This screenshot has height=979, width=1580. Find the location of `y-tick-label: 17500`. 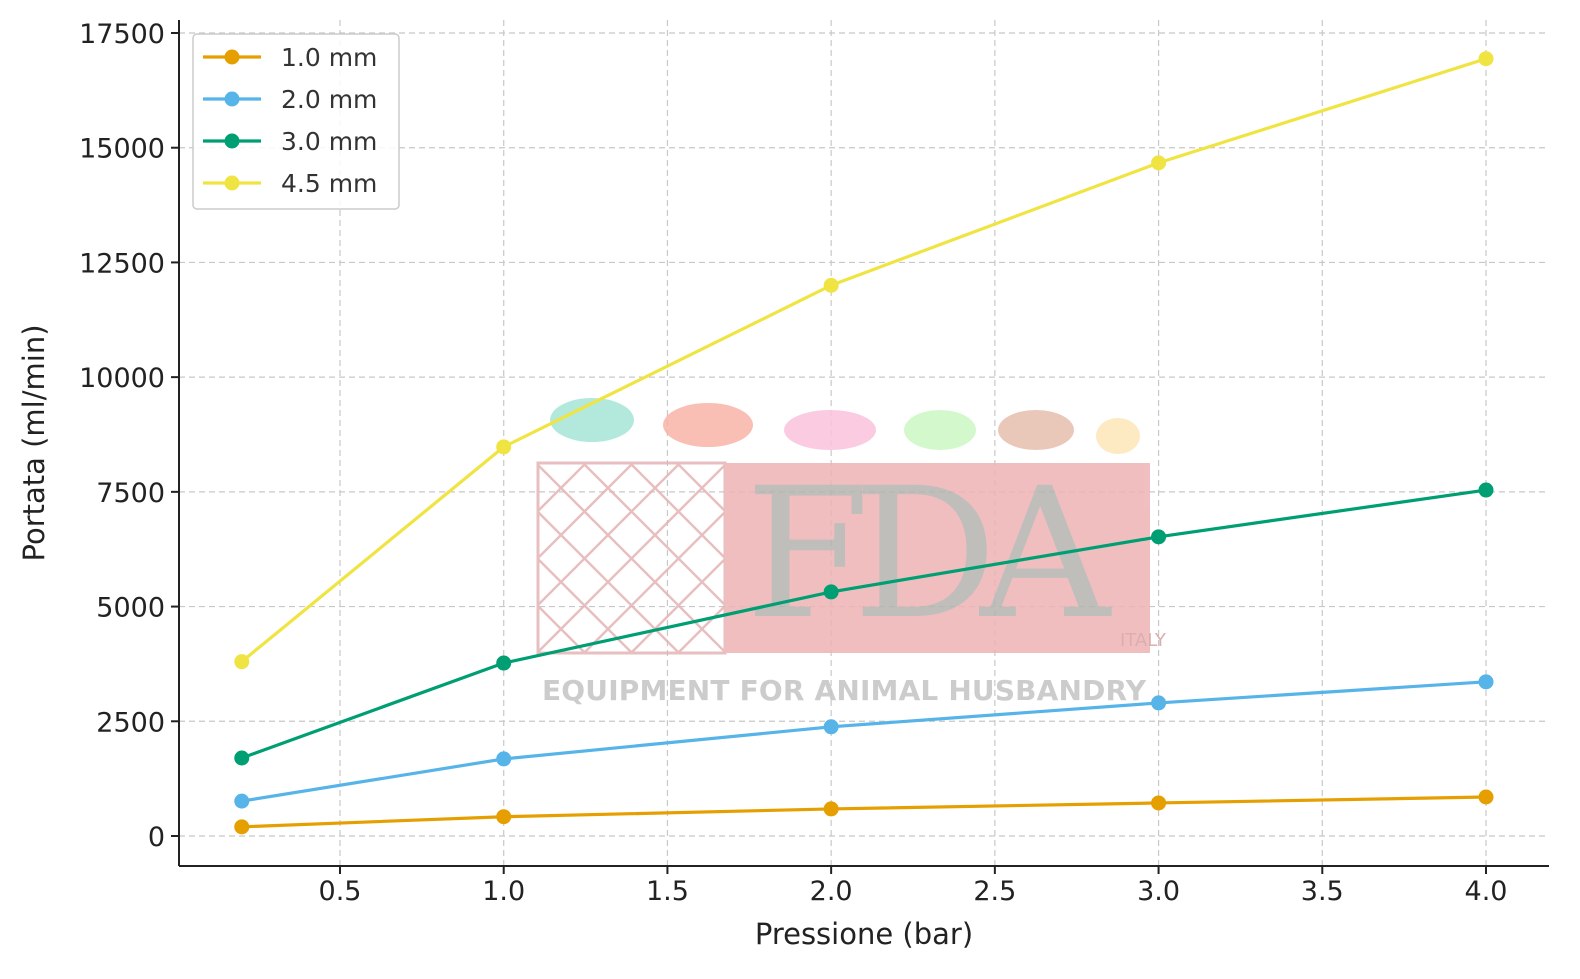

y-tick-label: 17500 is located at coordinates (122, 34).